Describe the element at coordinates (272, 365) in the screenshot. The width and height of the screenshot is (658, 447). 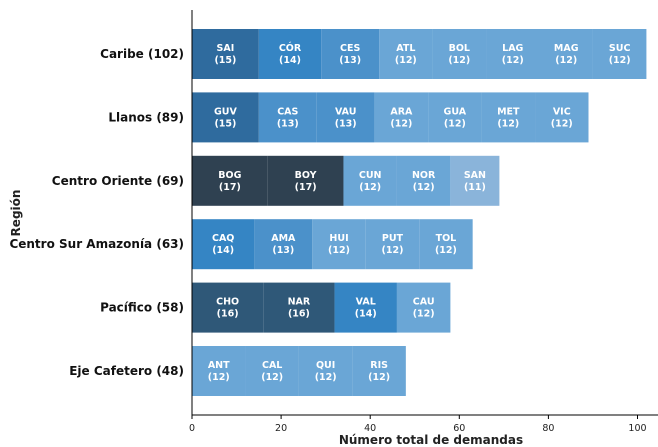
I see `segment-code-label: CAL` at that location.